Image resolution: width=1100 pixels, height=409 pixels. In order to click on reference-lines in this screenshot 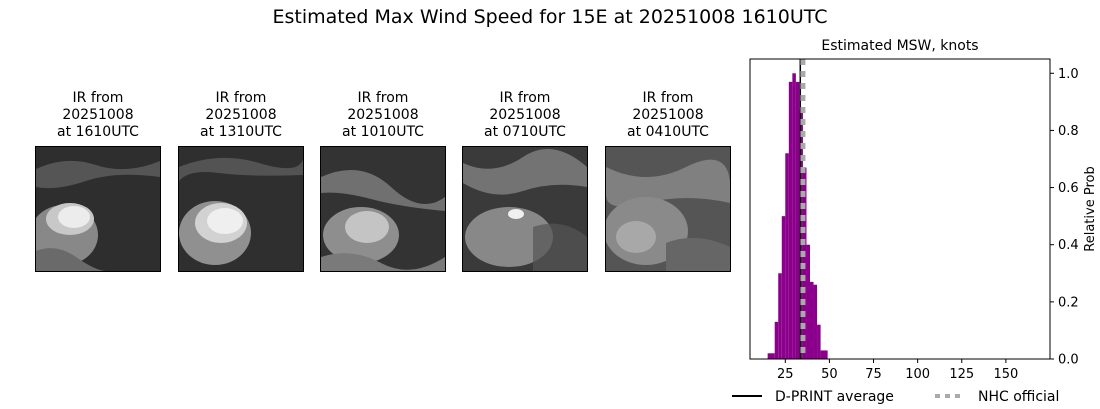, I will do `click(802, 209)`.